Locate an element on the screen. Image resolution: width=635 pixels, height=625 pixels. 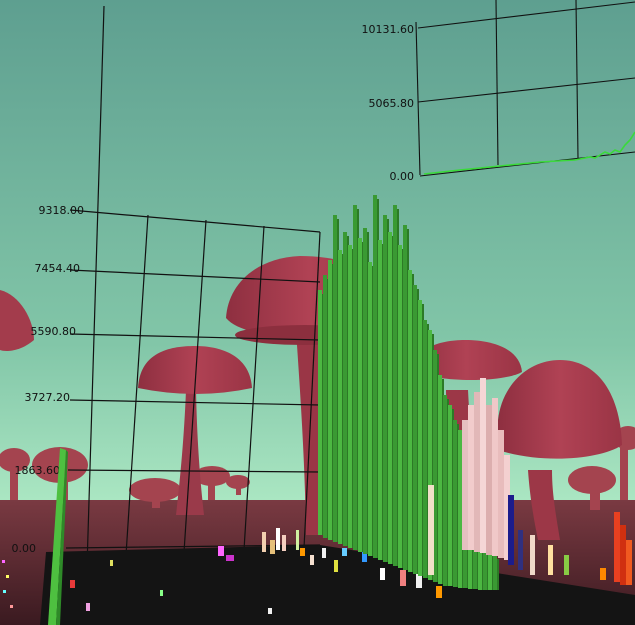
back-chart: 10131.60 5065.80 0.00 is located at coordinates (498, 91).